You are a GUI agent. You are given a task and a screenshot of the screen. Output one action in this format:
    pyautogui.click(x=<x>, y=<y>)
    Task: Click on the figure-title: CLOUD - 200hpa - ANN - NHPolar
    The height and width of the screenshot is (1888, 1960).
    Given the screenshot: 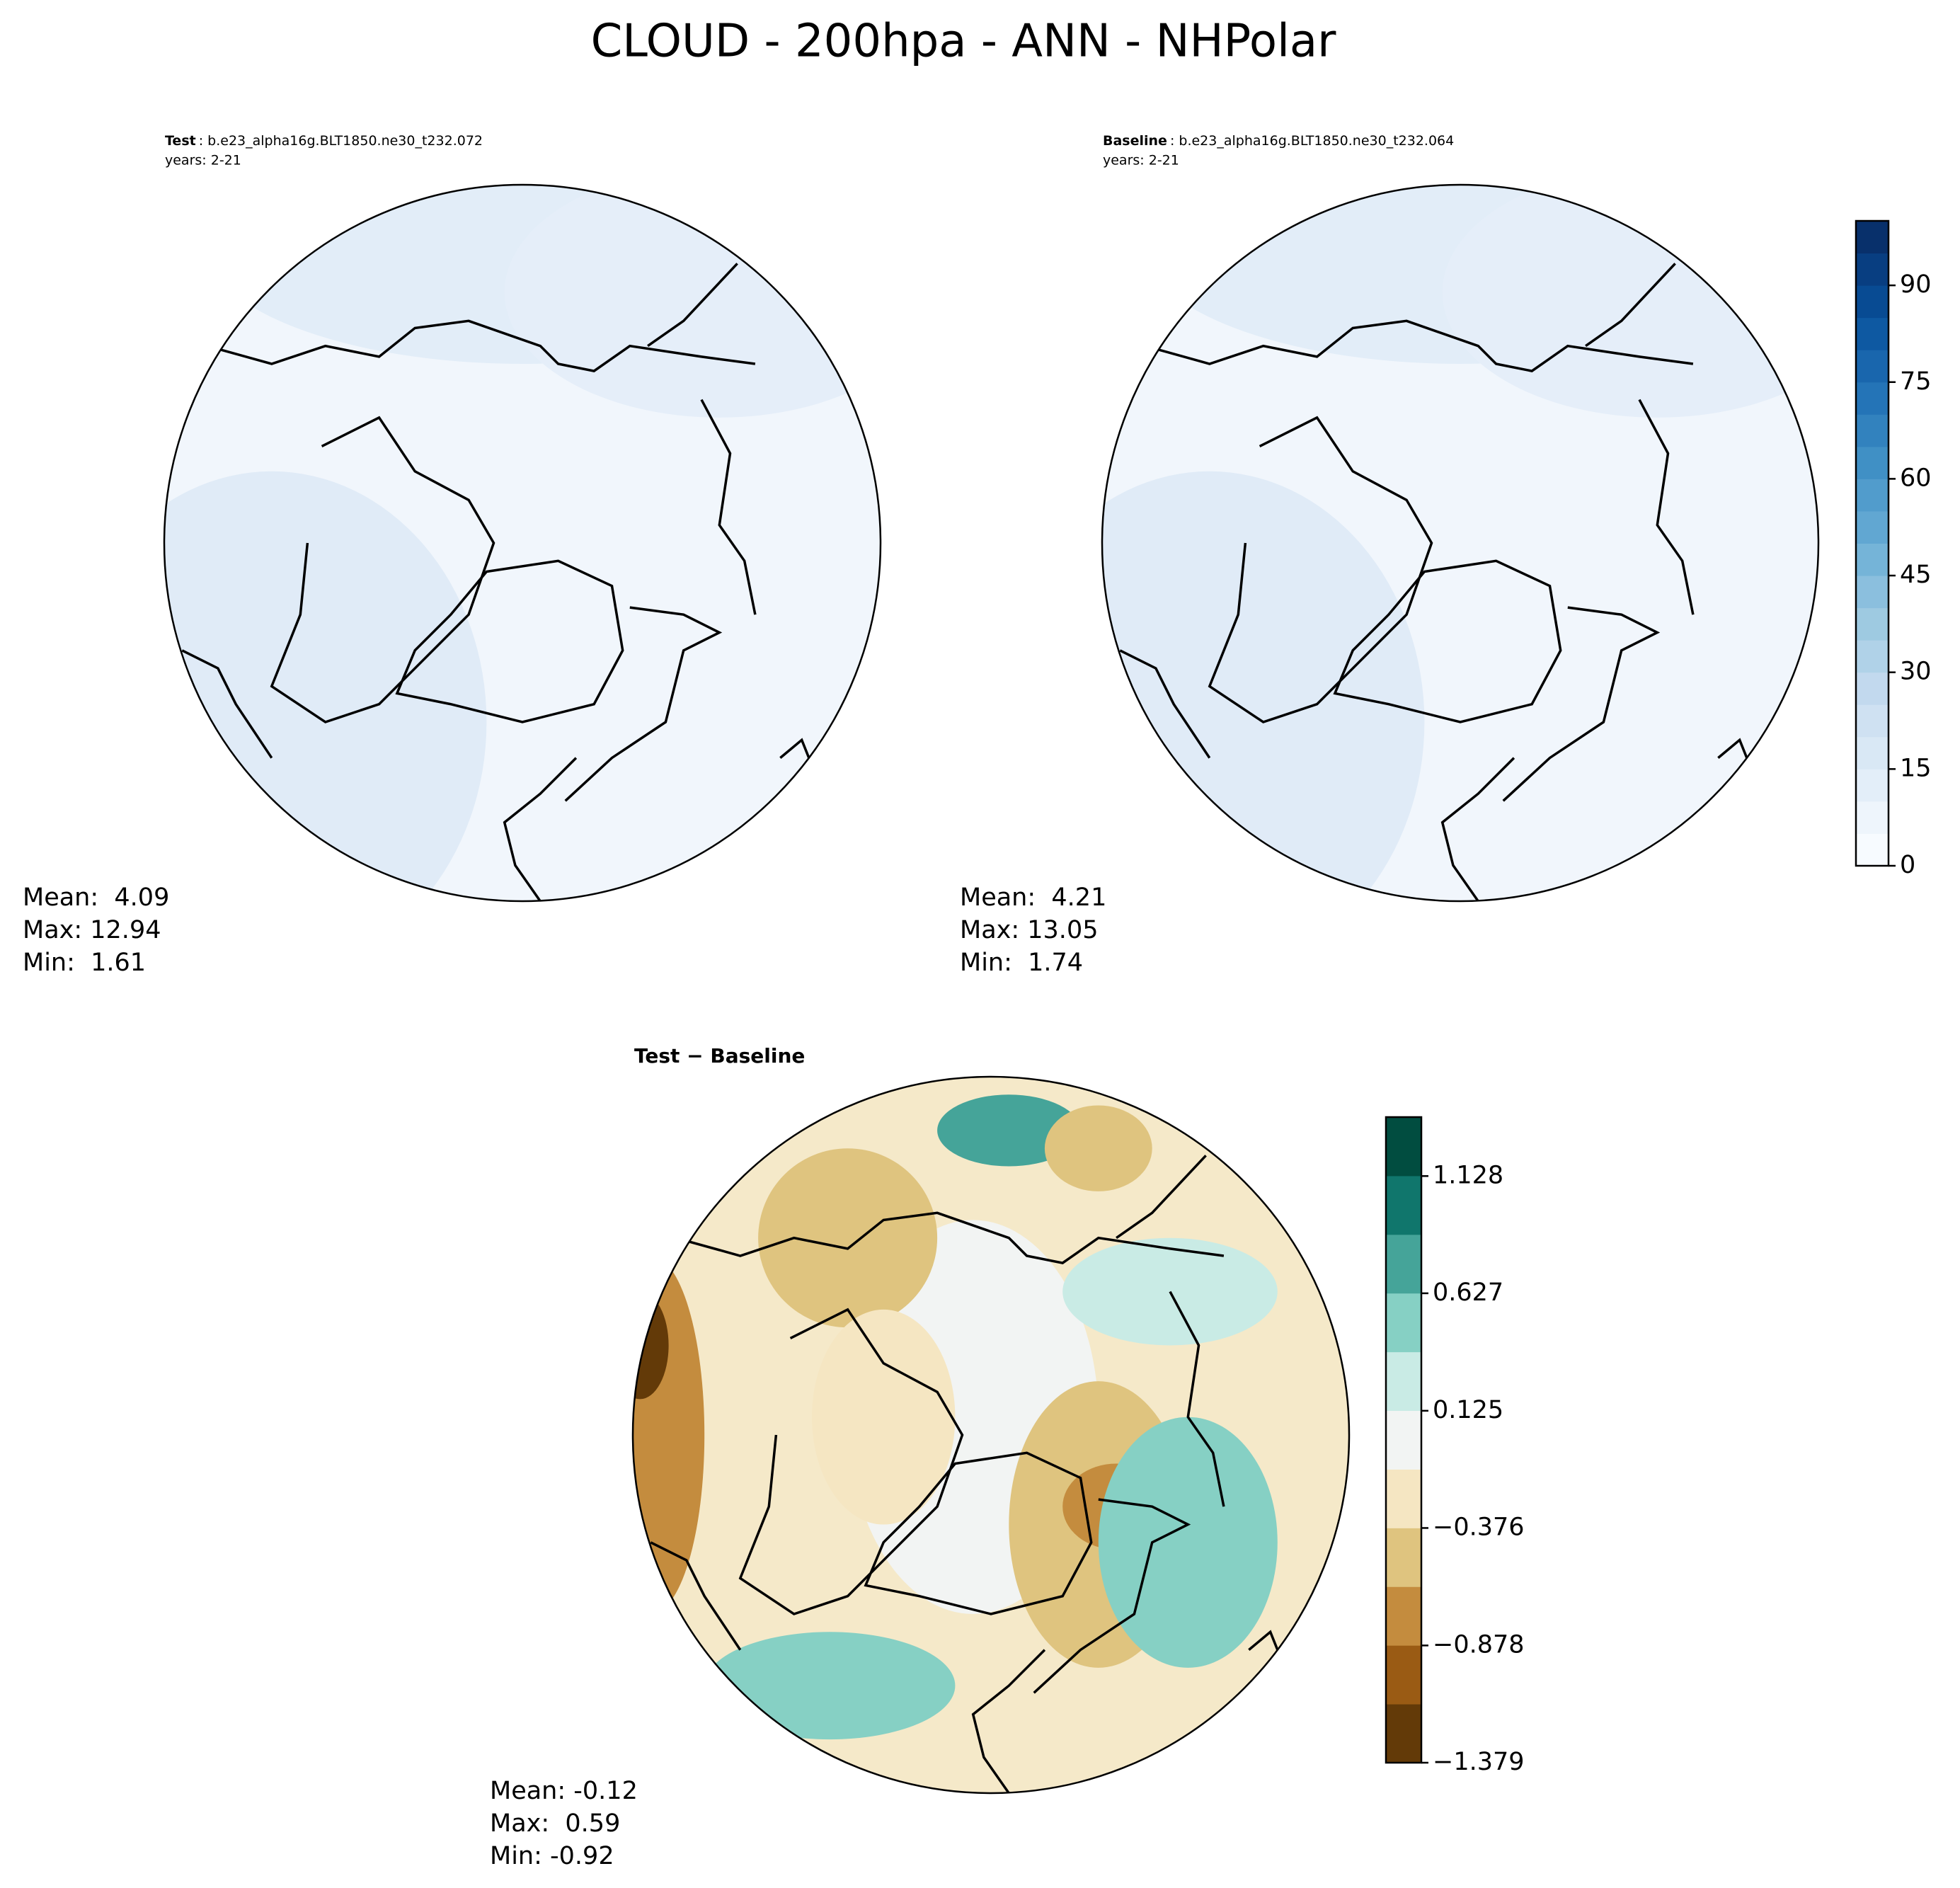 What is the action you would take?
    pyautogui.click(x=963, y=42)
    